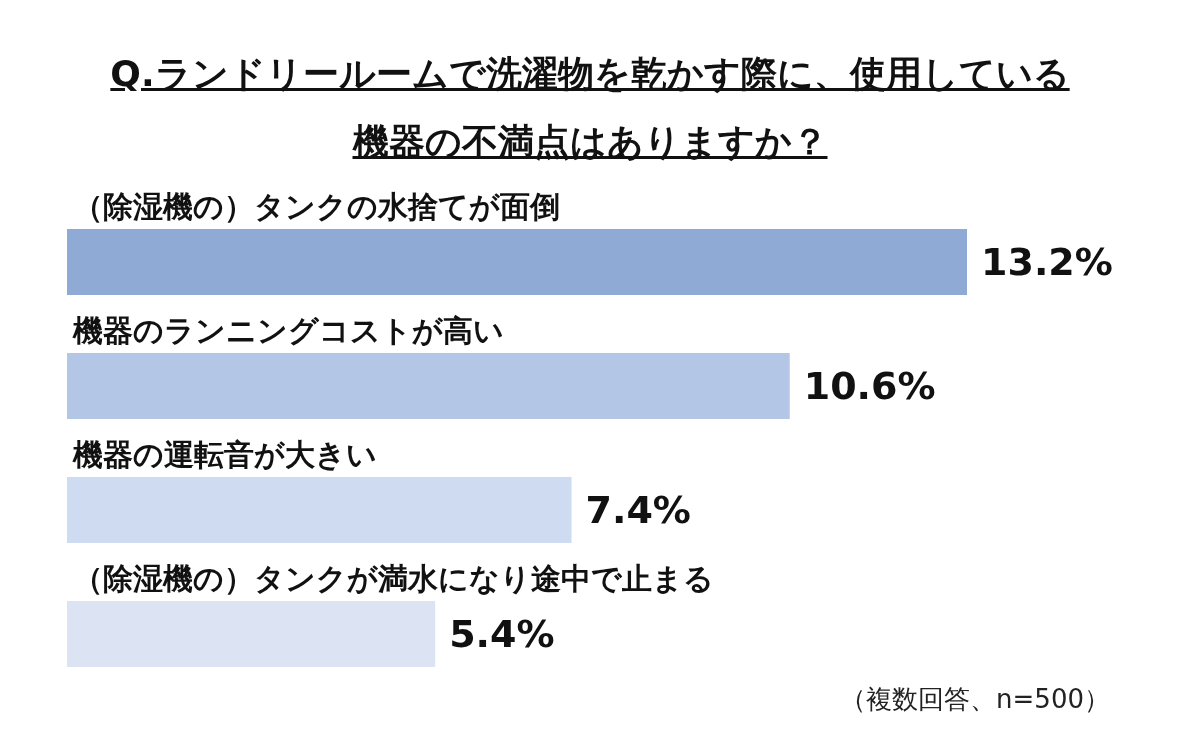  I want to click on y-tick-label: 機器の運転音が大きい, so click(224, 454).